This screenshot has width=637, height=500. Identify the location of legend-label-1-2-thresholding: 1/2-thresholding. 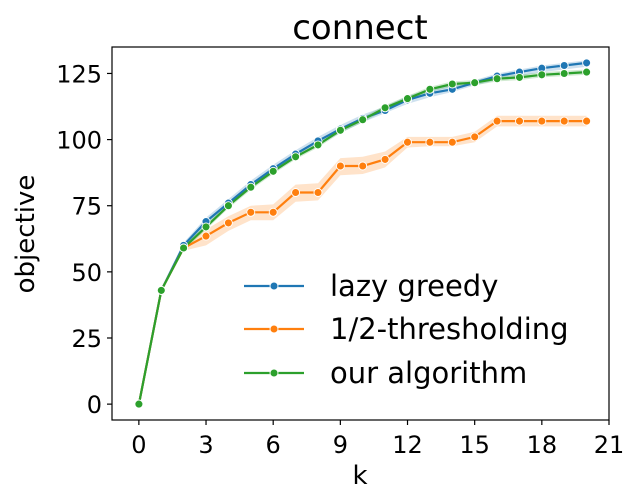
(449, 329).